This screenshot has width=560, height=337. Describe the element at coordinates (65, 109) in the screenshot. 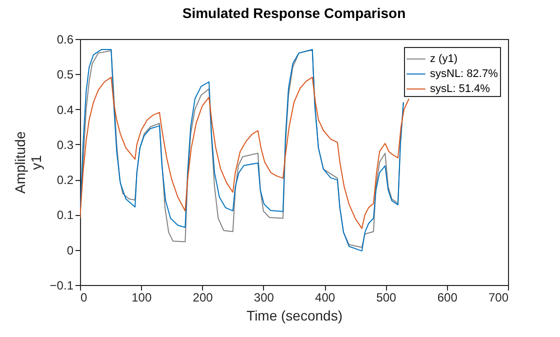

I see `y-tick-label: 0.4` at that location.